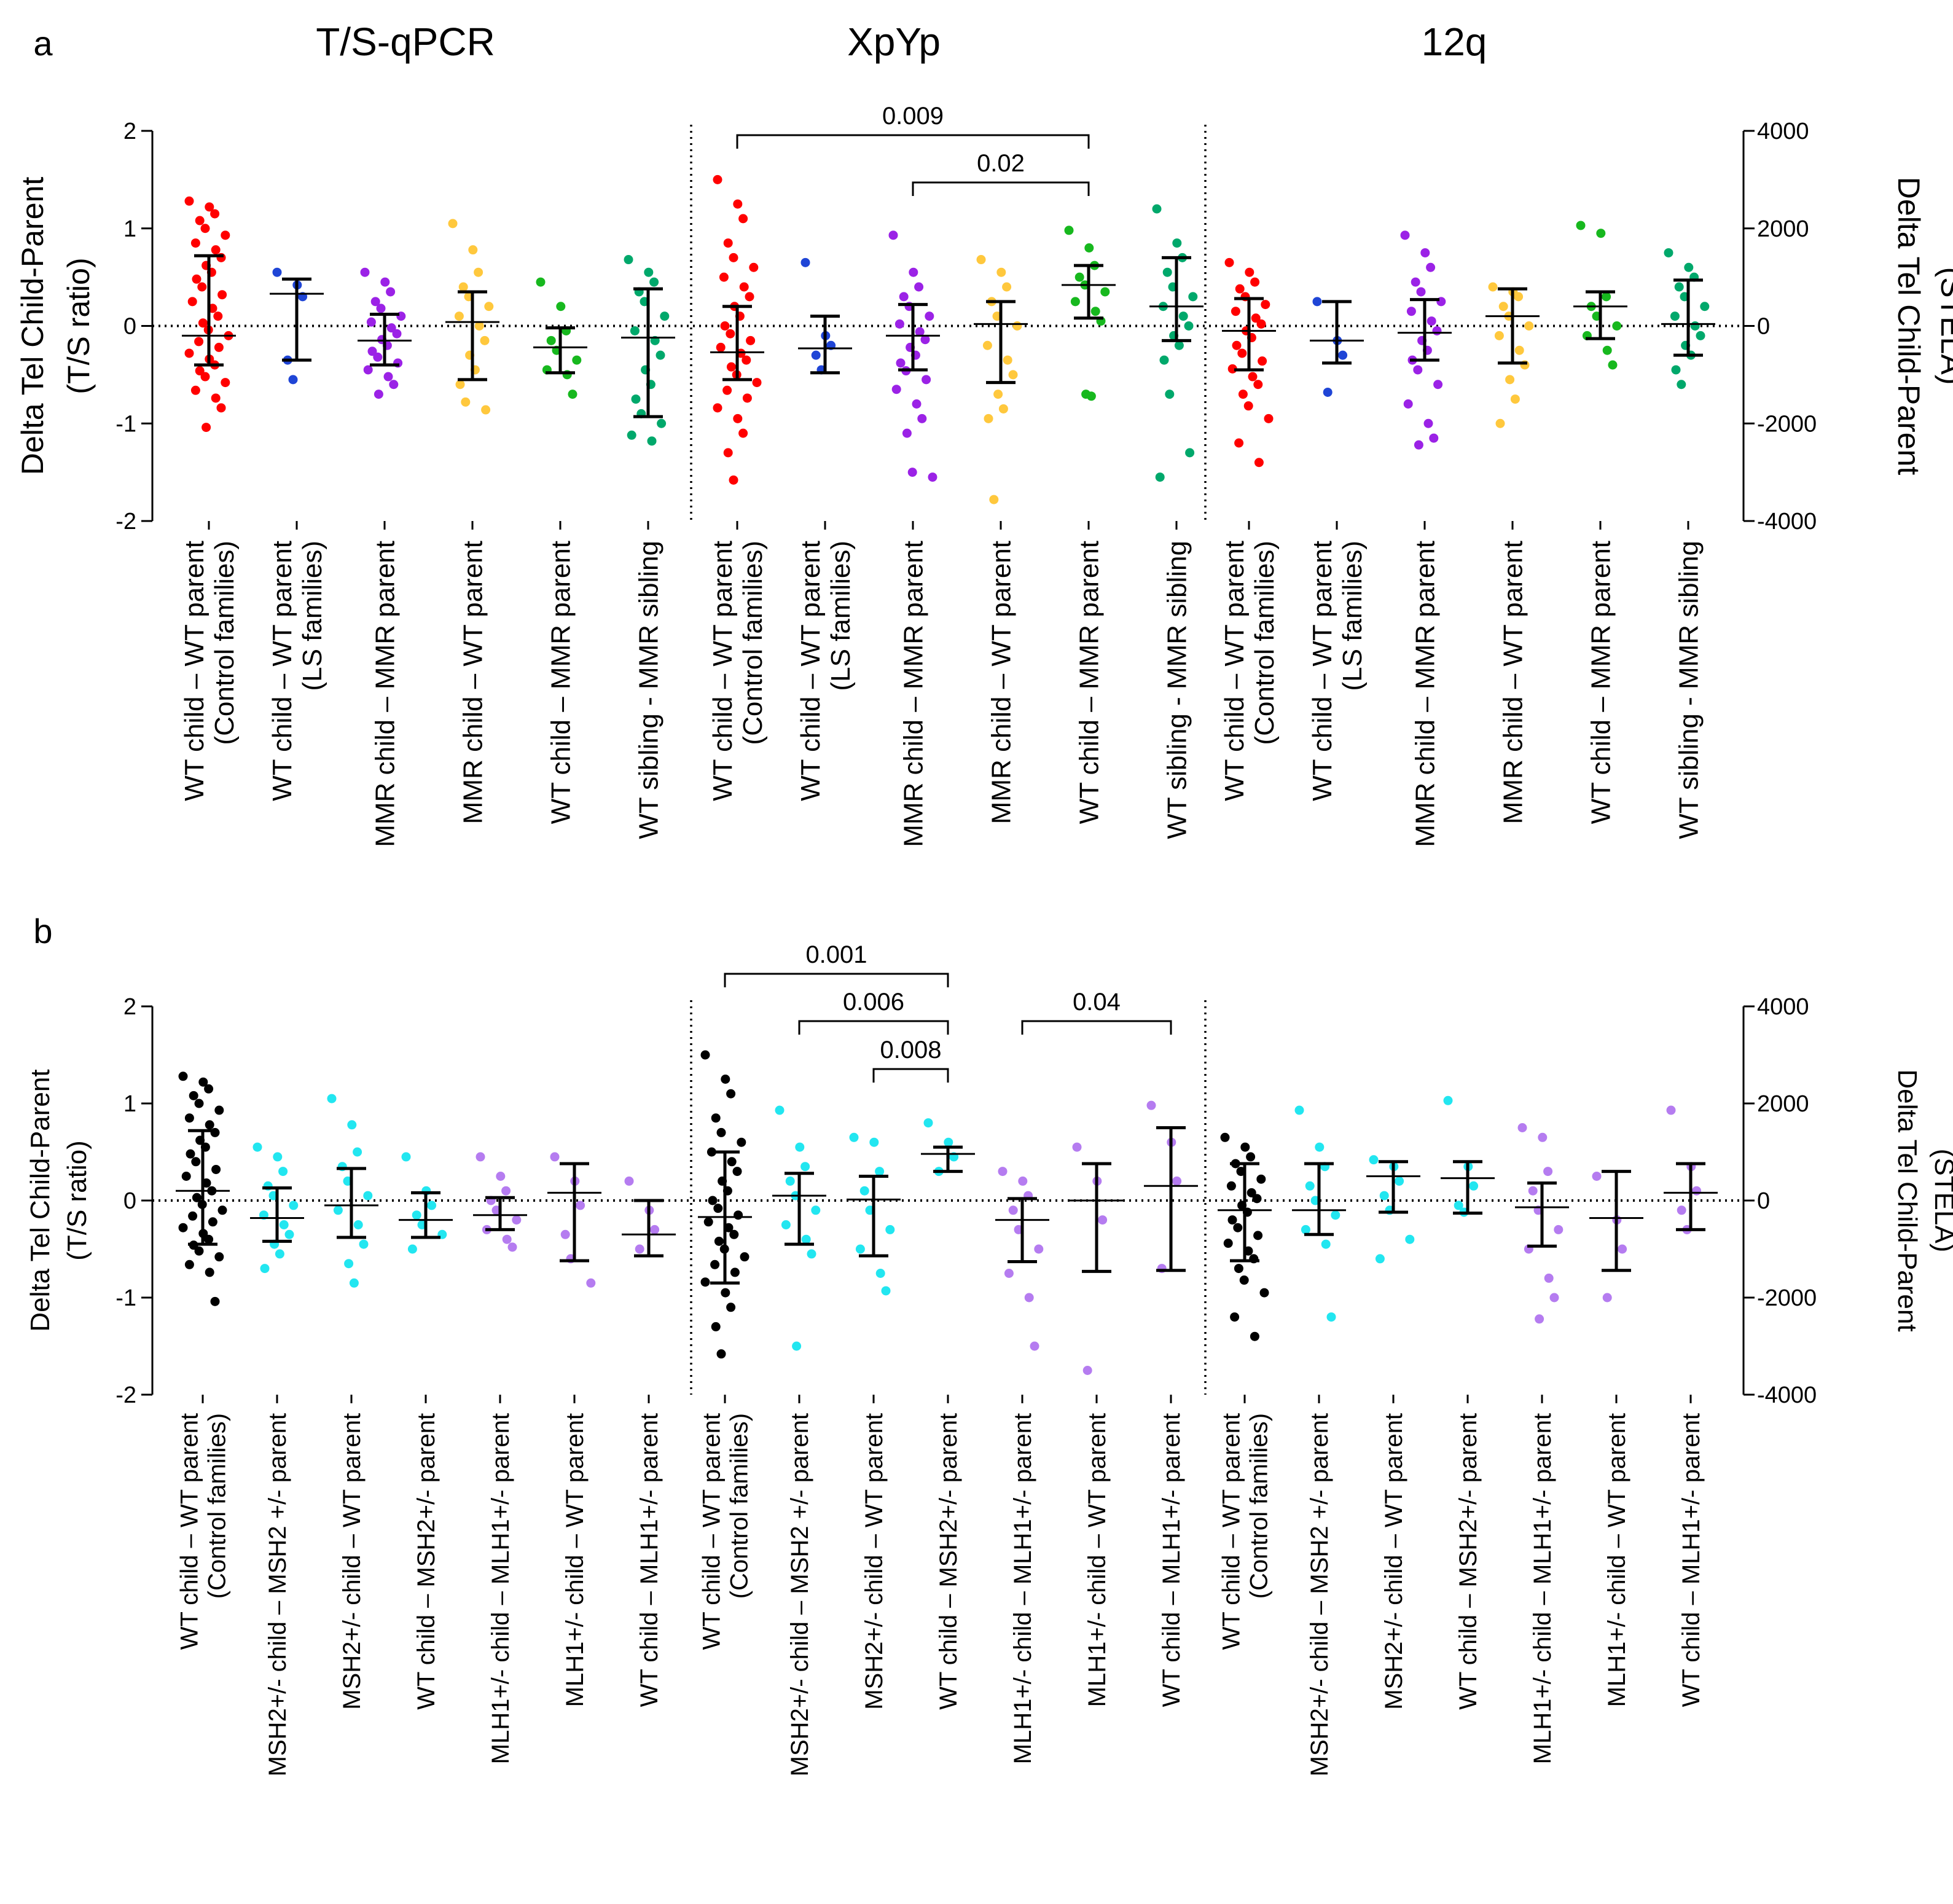  Describe the element at coordinates (913, 694) in the screenshot. I see `category-label: MMR child – MMR parent` at that location.